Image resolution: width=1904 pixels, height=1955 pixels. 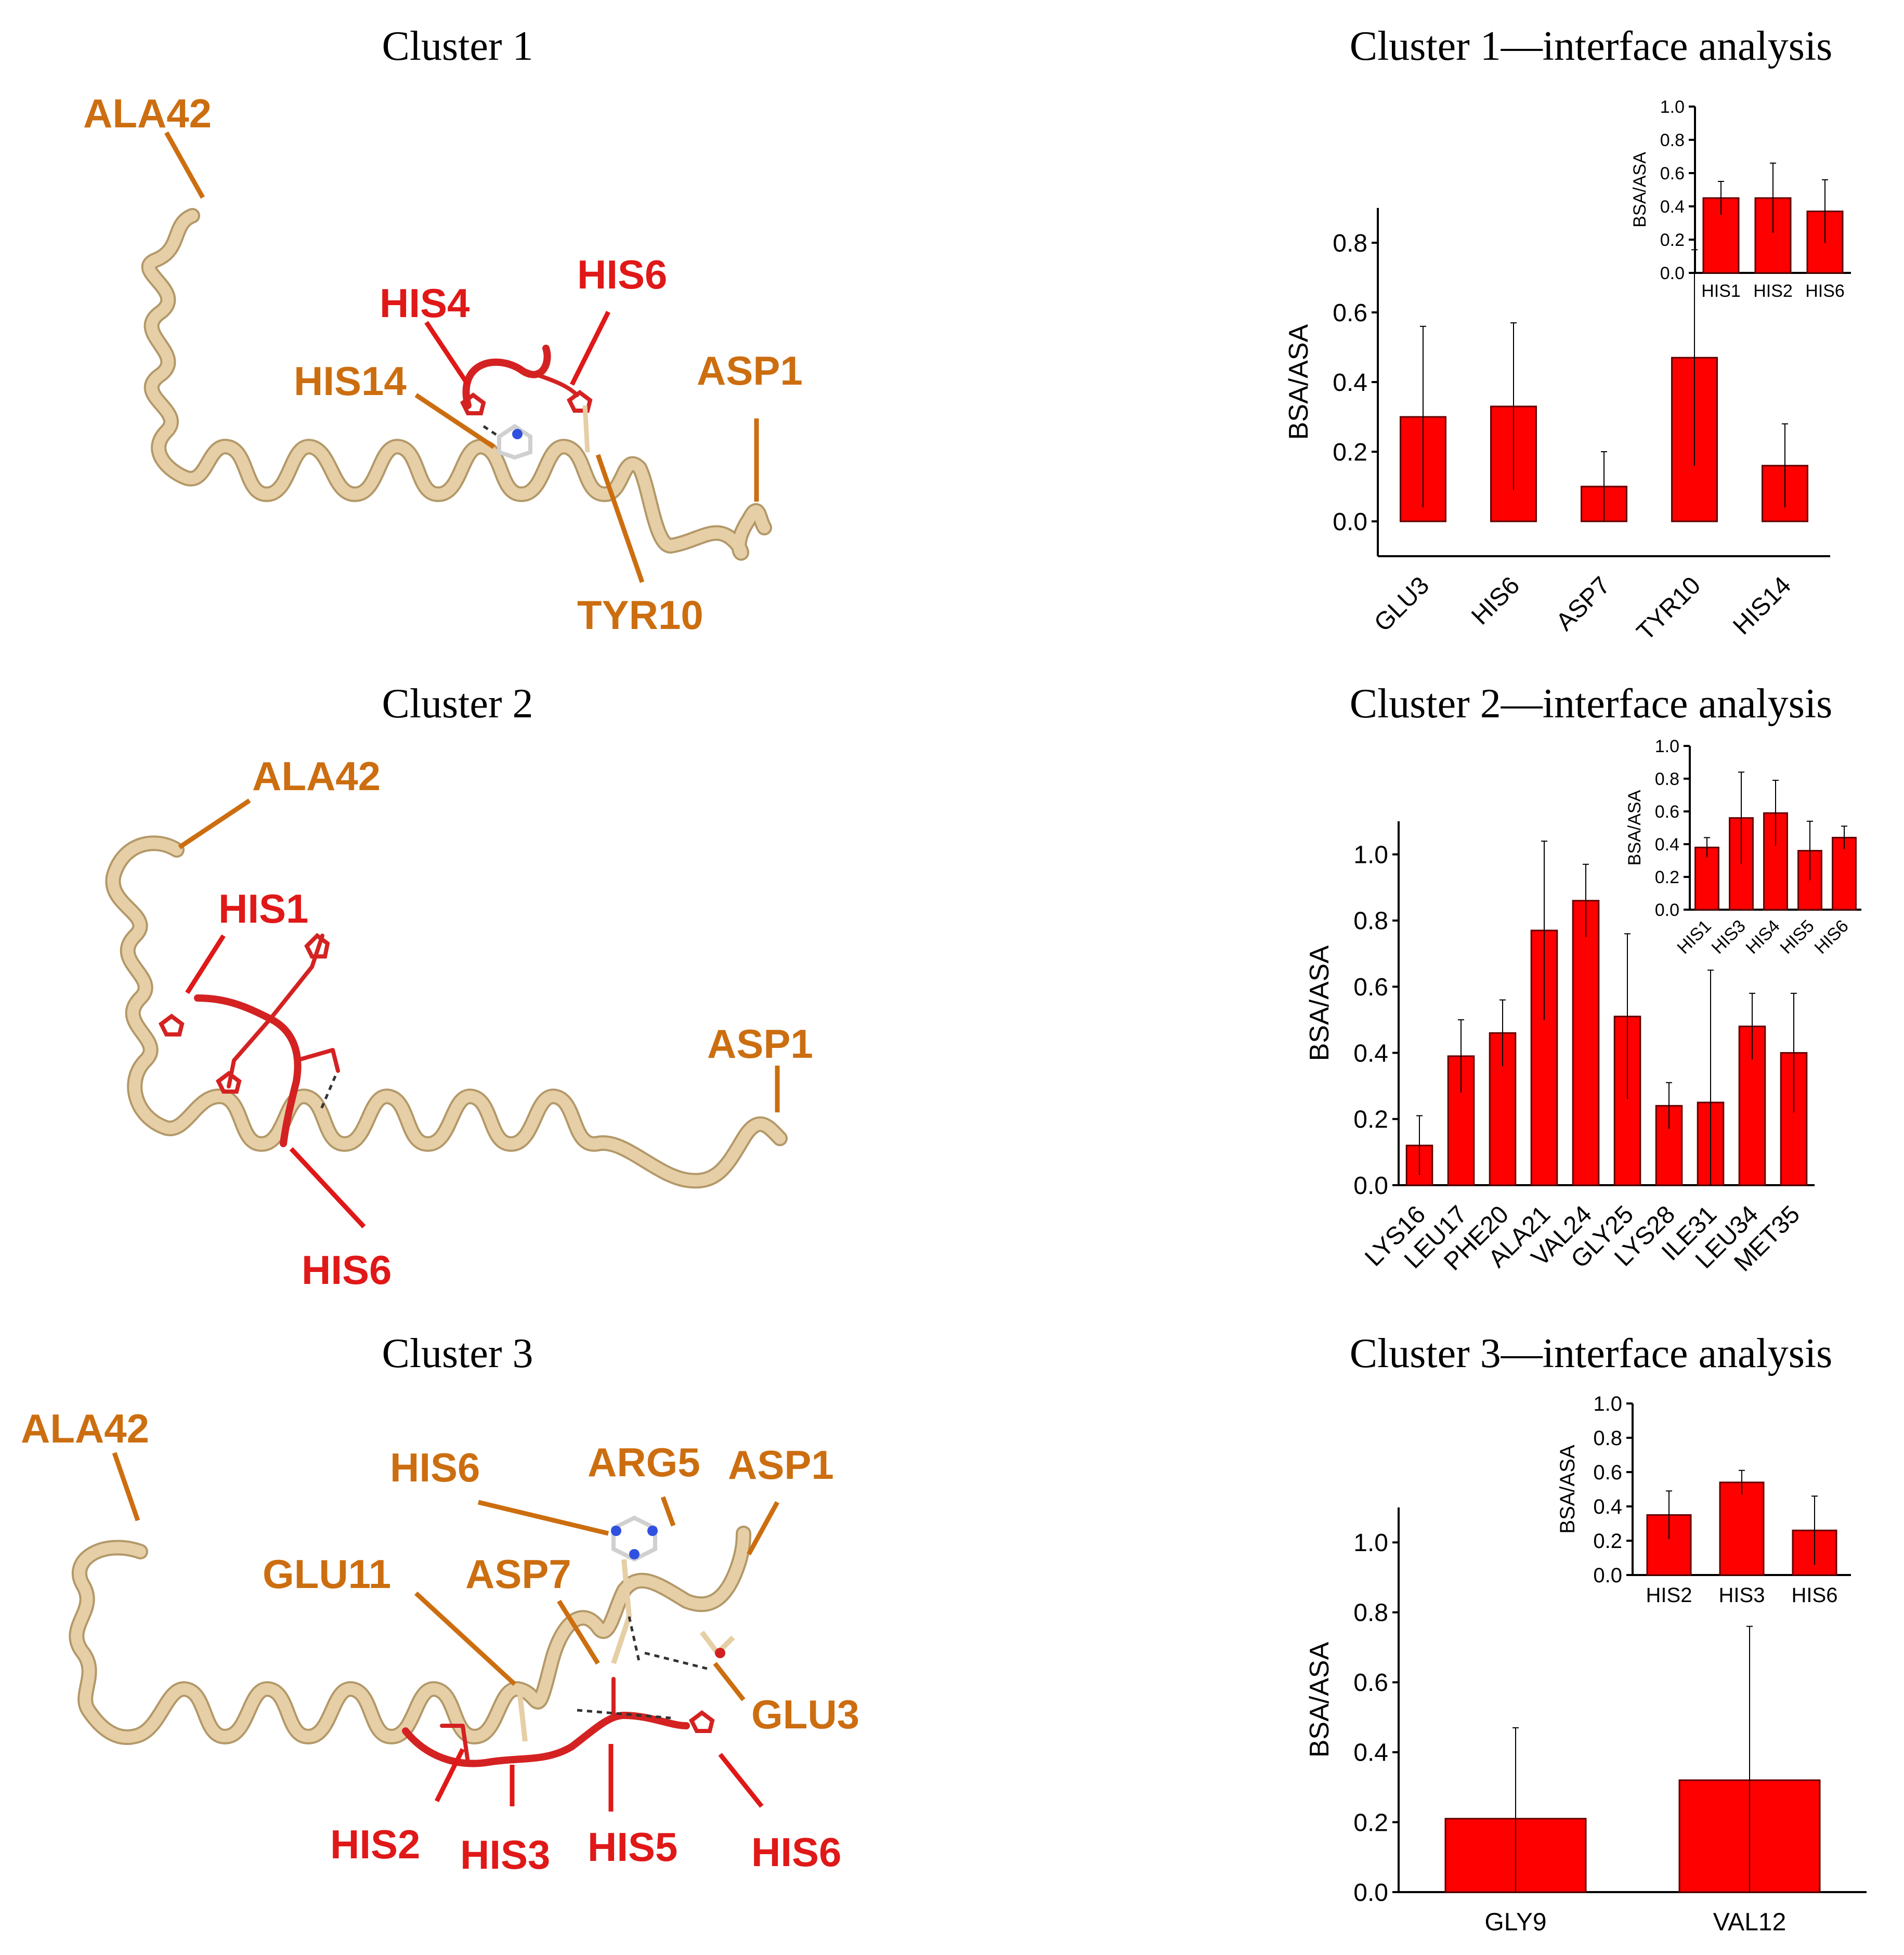 What do you see at coordinates (1583, 604) in the screenshot?
I see `main-x-tick-label: ASP7` at bounding box center [1583, 604].